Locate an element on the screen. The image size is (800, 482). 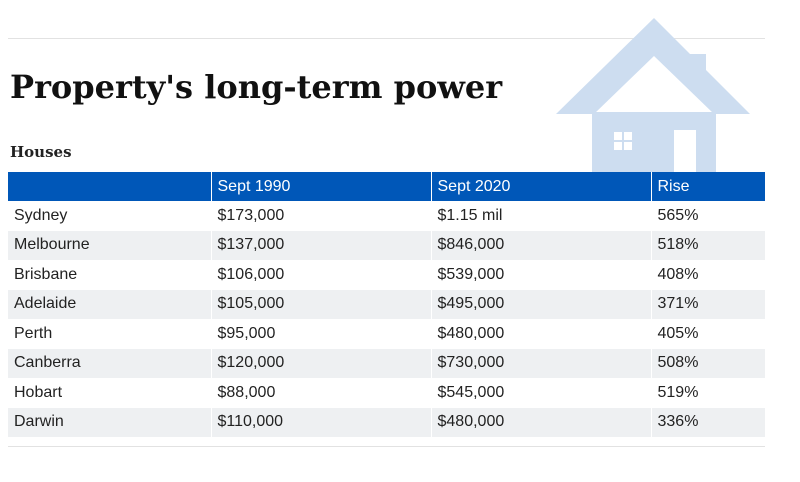
price-1990-cell: $106,000 is located at coordinates (320, 275).